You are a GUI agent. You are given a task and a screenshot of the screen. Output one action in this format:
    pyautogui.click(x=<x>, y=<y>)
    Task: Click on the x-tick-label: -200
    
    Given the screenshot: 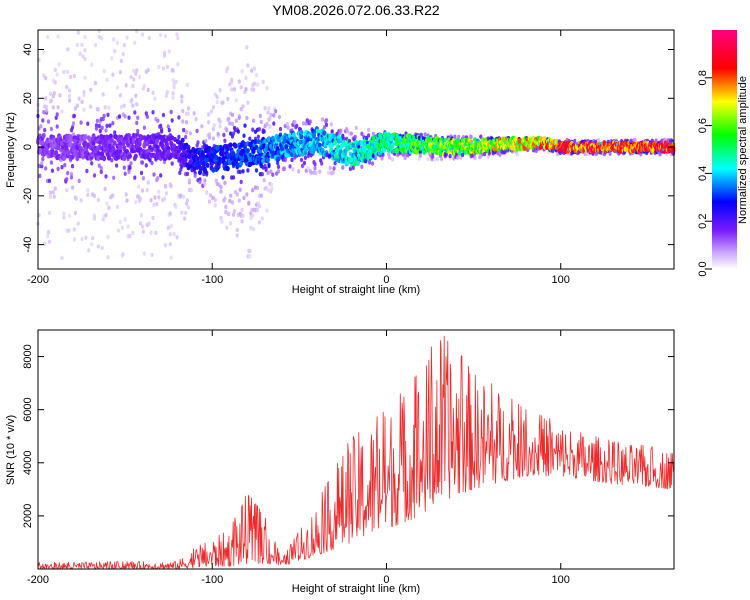 What is the action you would take?
    pyautogui.click(x=38, y=580)
    